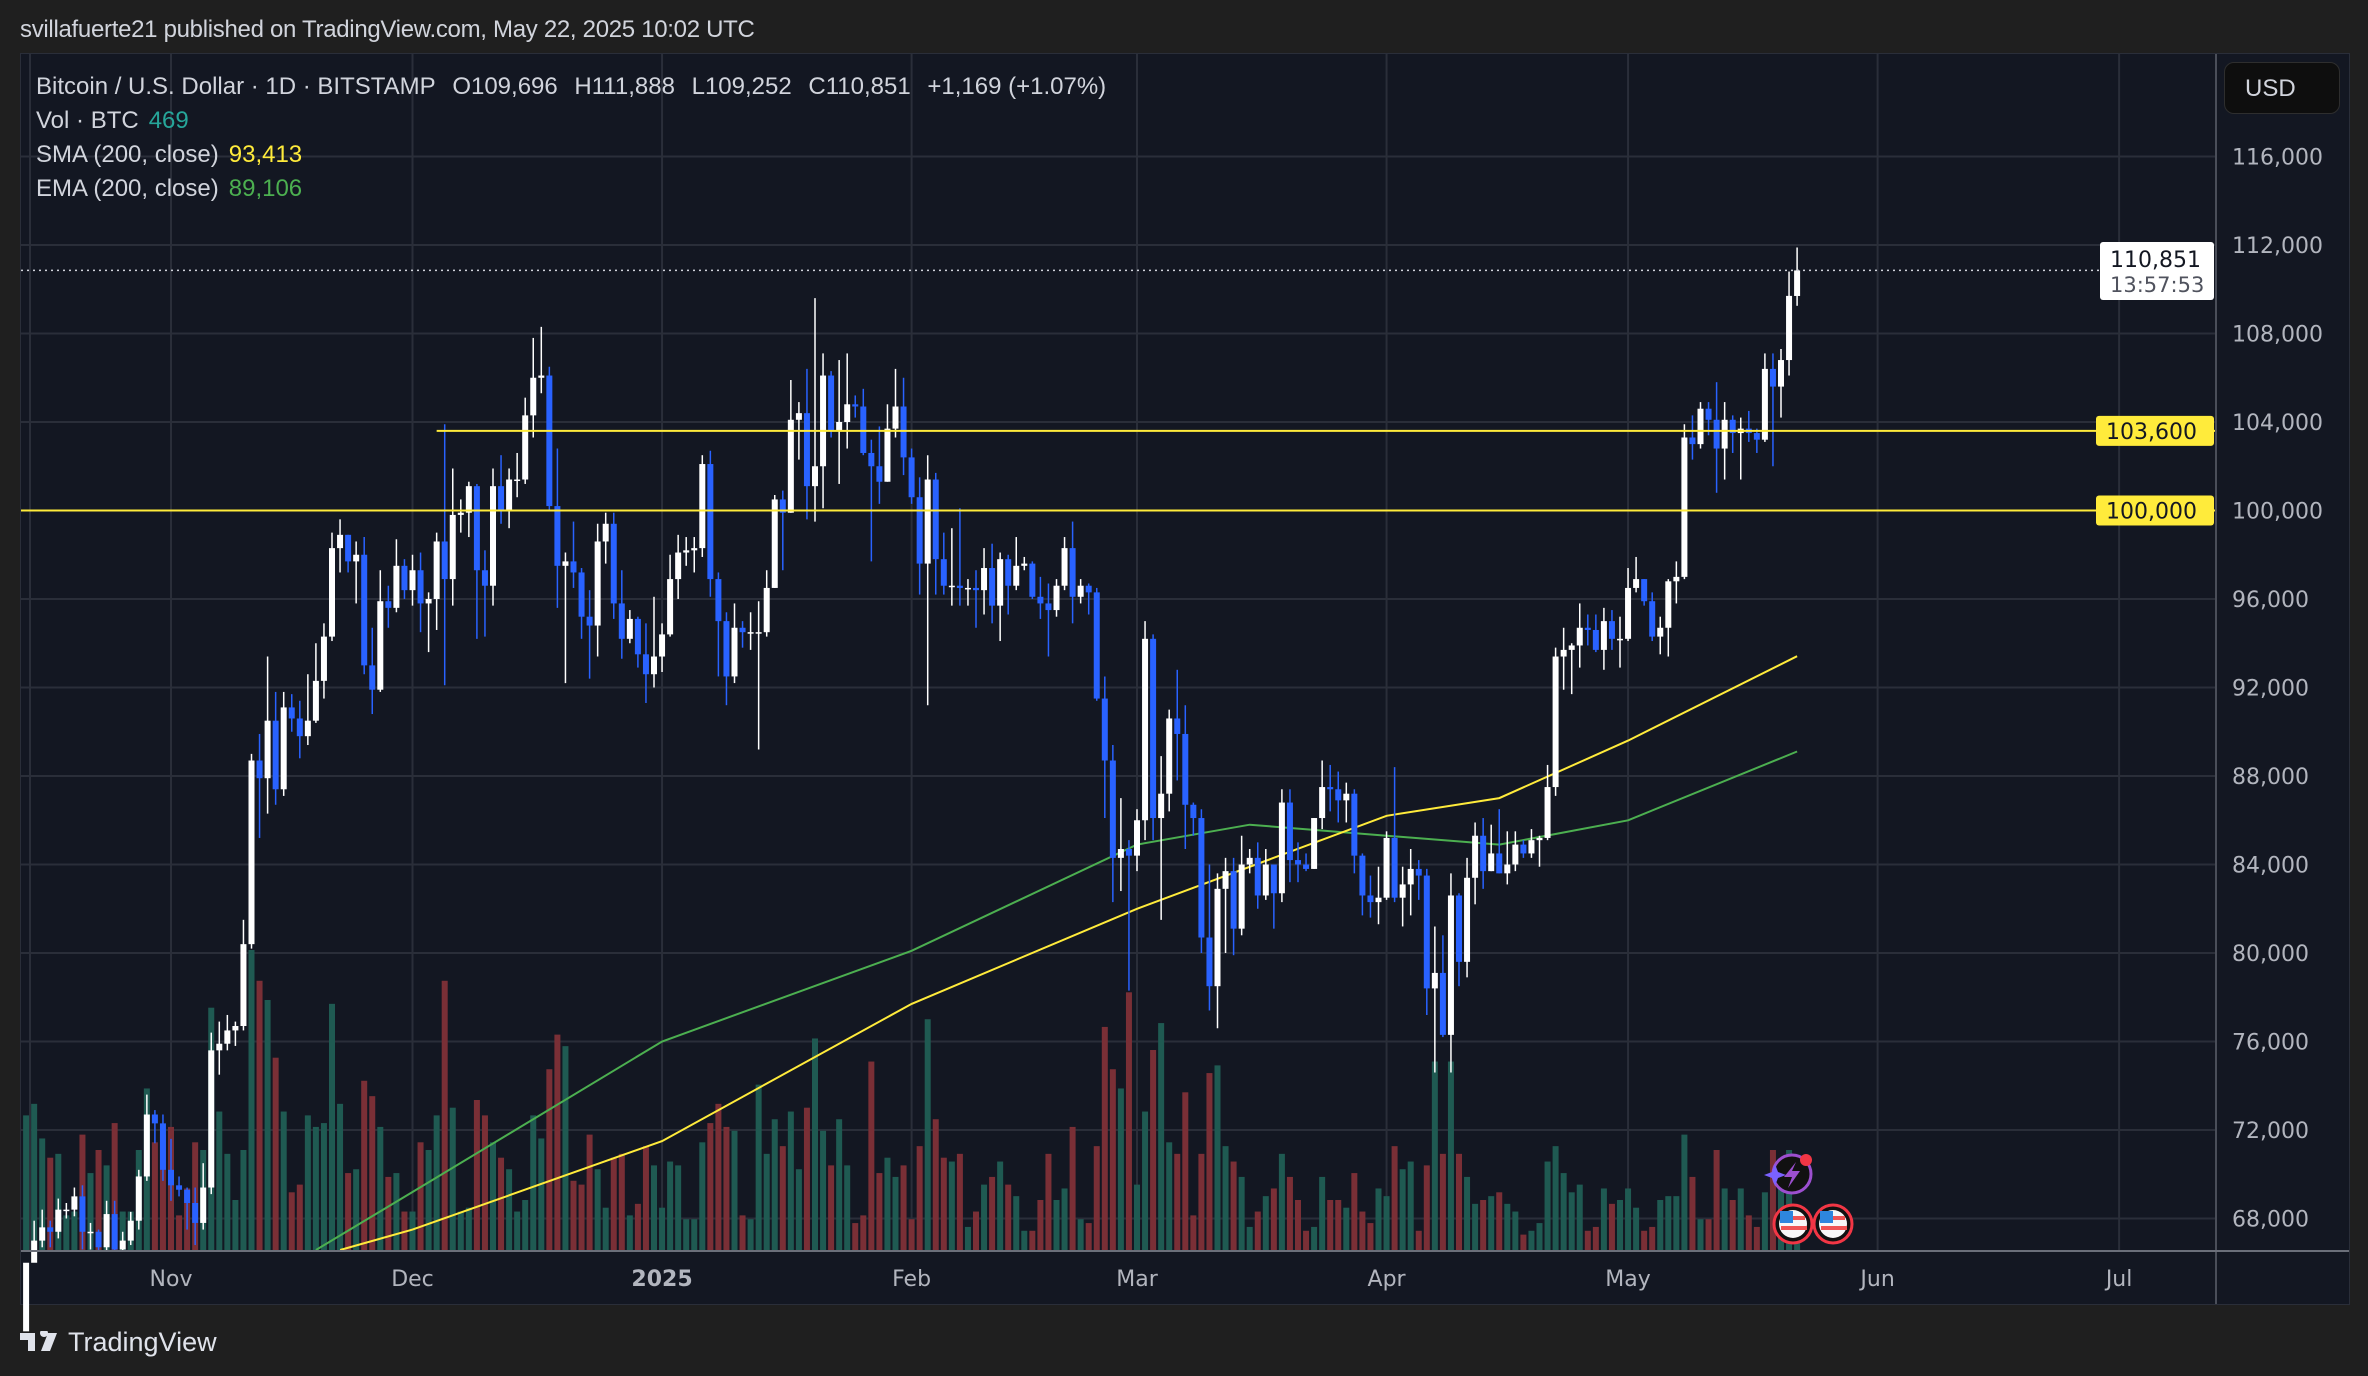 The height and width of the screenshot is (1376, 2368). I want to click on sma-indicator-row: SMA (200, close) 93,413, so click(576, 155).